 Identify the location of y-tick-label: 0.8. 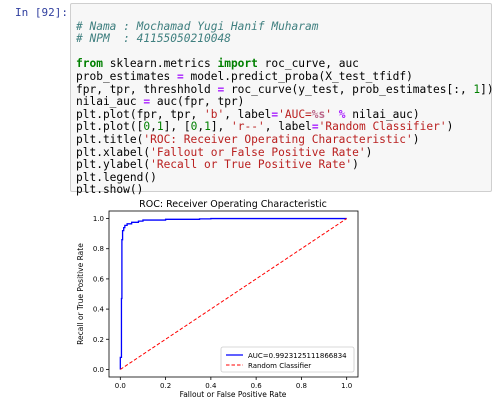
(98, 249).